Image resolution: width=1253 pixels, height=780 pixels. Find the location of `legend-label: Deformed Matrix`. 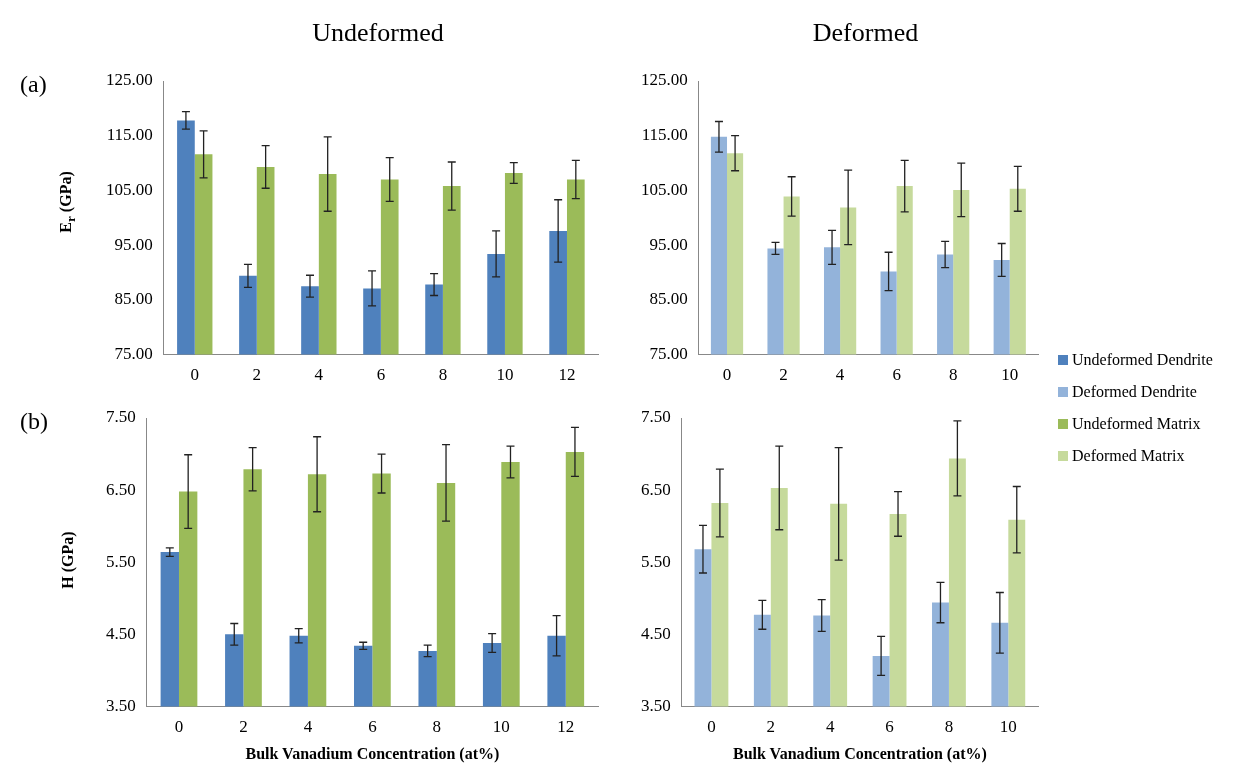

legend-label: Deformed Matrix is located at coordinates (1128, 456).